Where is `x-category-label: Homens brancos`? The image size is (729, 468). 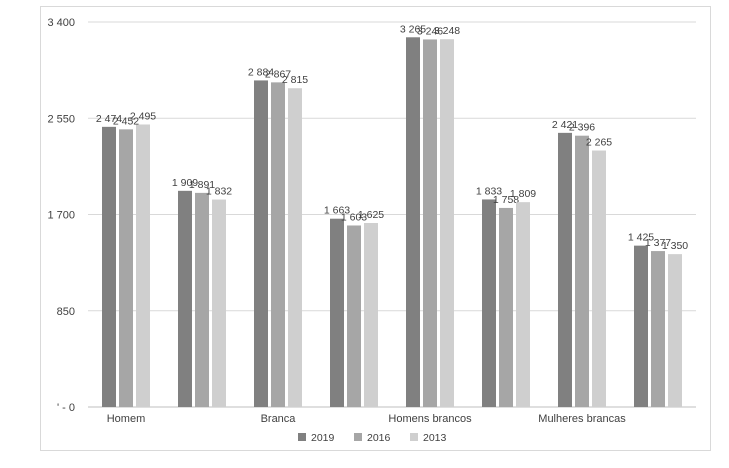 x-category-label: Homens brancos is located at coordinates (430, 419).